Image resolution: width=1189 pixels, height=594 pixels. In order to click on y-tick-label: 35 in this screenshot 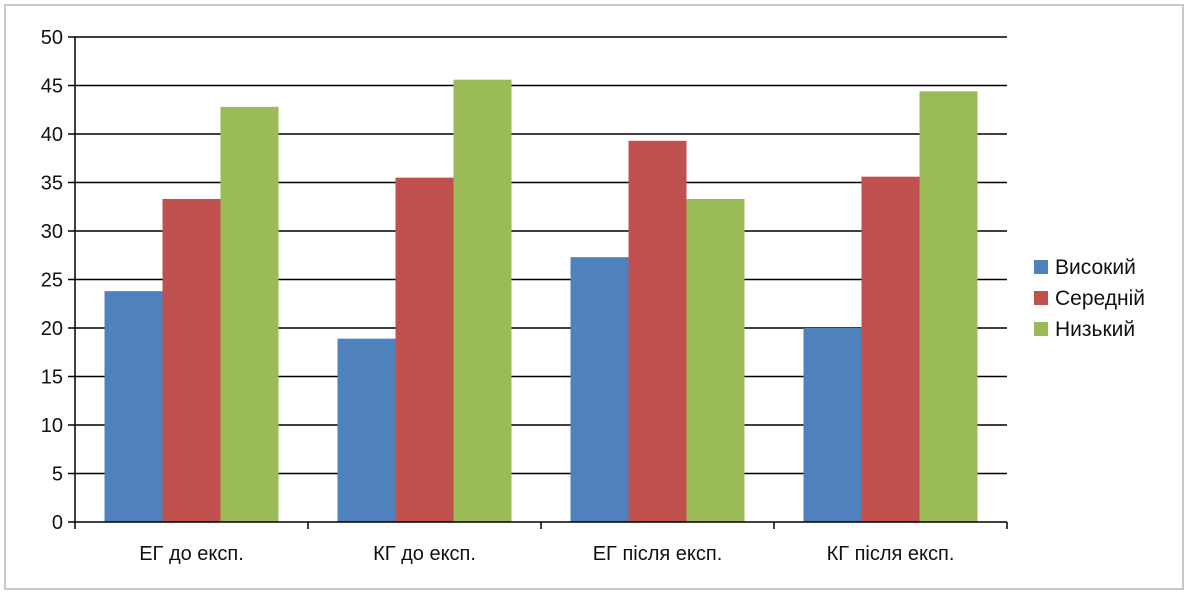, I will do `click(52, 184)`.